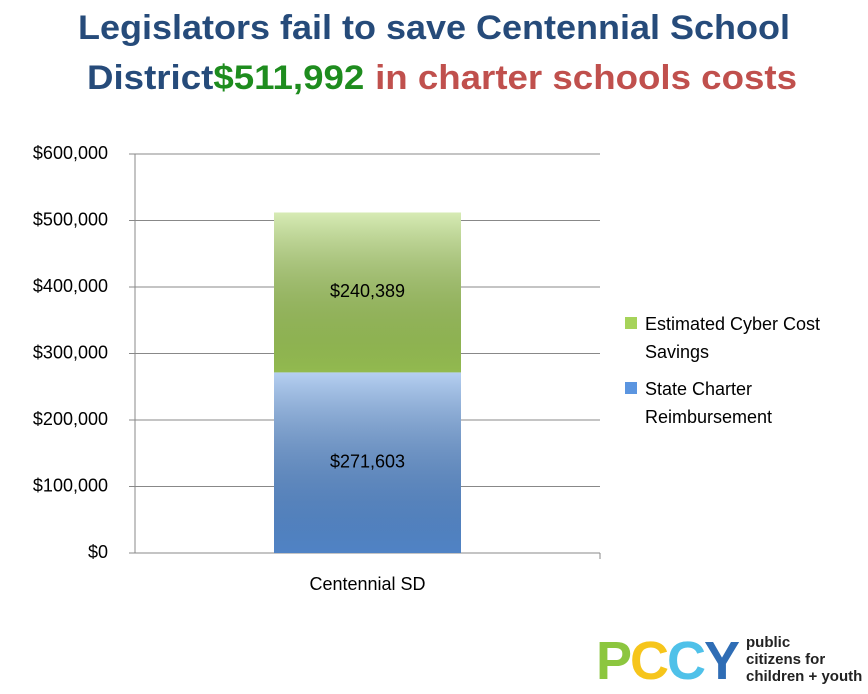  I want to click on logo-text: public citizens for children + youth, so click(804, 659).